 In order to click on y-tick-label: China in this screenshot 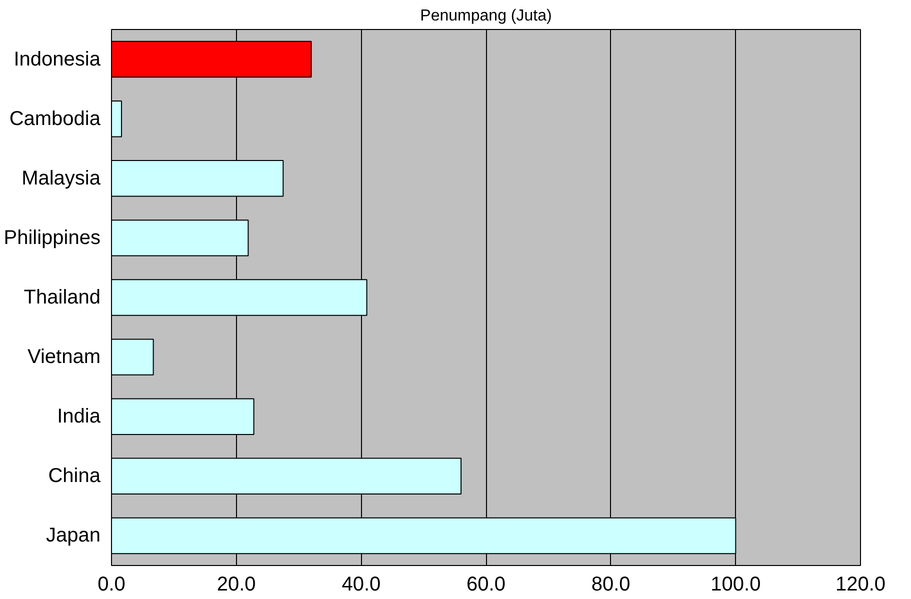, I will do `click(75, 476)`.